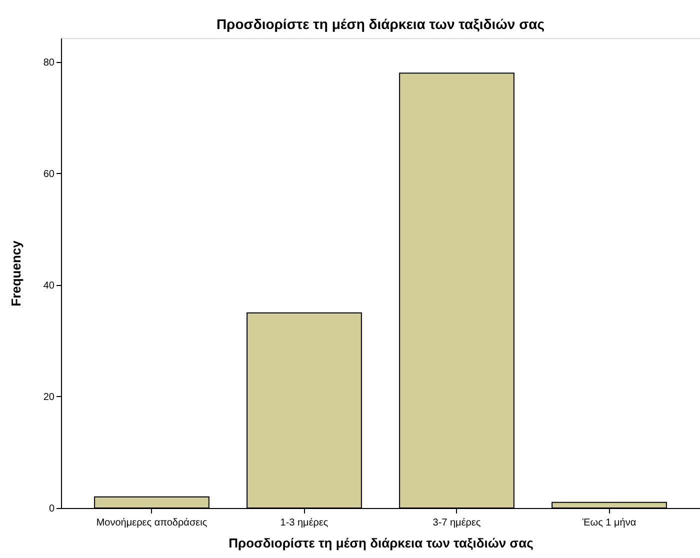 The image size is (700, 558). Describe the element at coordinates (51, 509) in the screenshot. I see `y-tick-label: 0` at that location.